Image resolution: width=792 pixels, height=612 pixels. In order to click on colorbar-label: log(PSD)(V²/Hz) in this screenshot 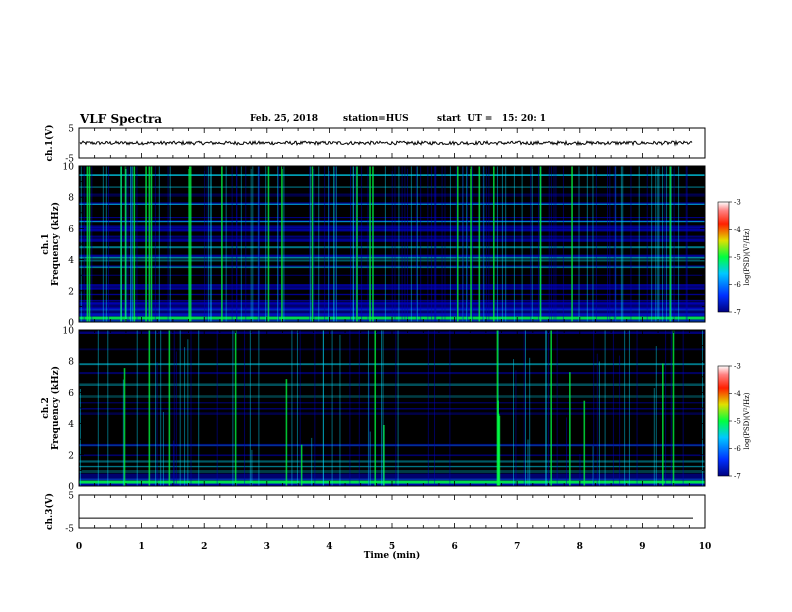, I will do `click(747, 256)`.